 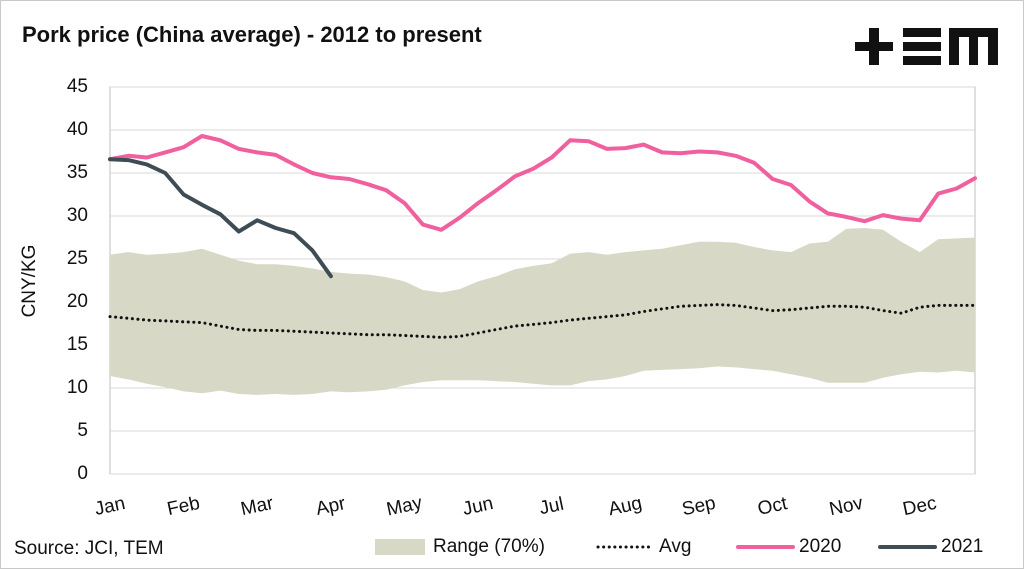 I want to click on source-note: Source: JCI, TEM, so click(x=89, y=548).